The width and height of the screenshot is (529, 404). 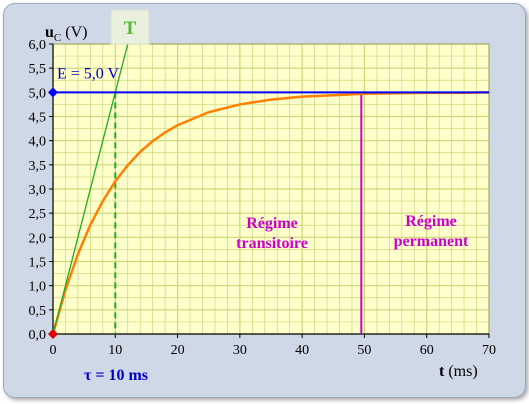 What do you see at coordinates (38, 45) in the screenshot?
I see `y-tick-label: 6,0` at bounding box center [38, 45].